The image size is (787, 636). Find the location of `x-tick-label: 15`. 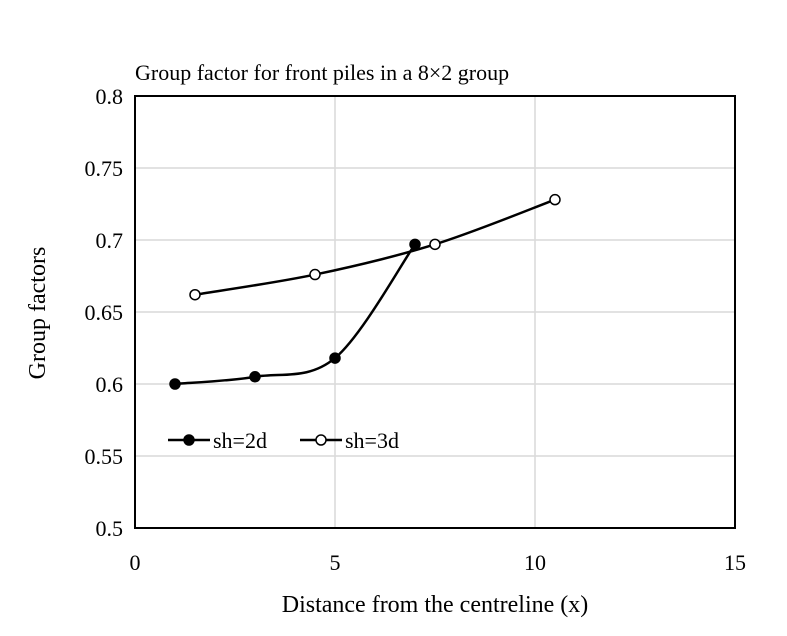

x-tick-label: 15 is located at coordinates (735, 562).